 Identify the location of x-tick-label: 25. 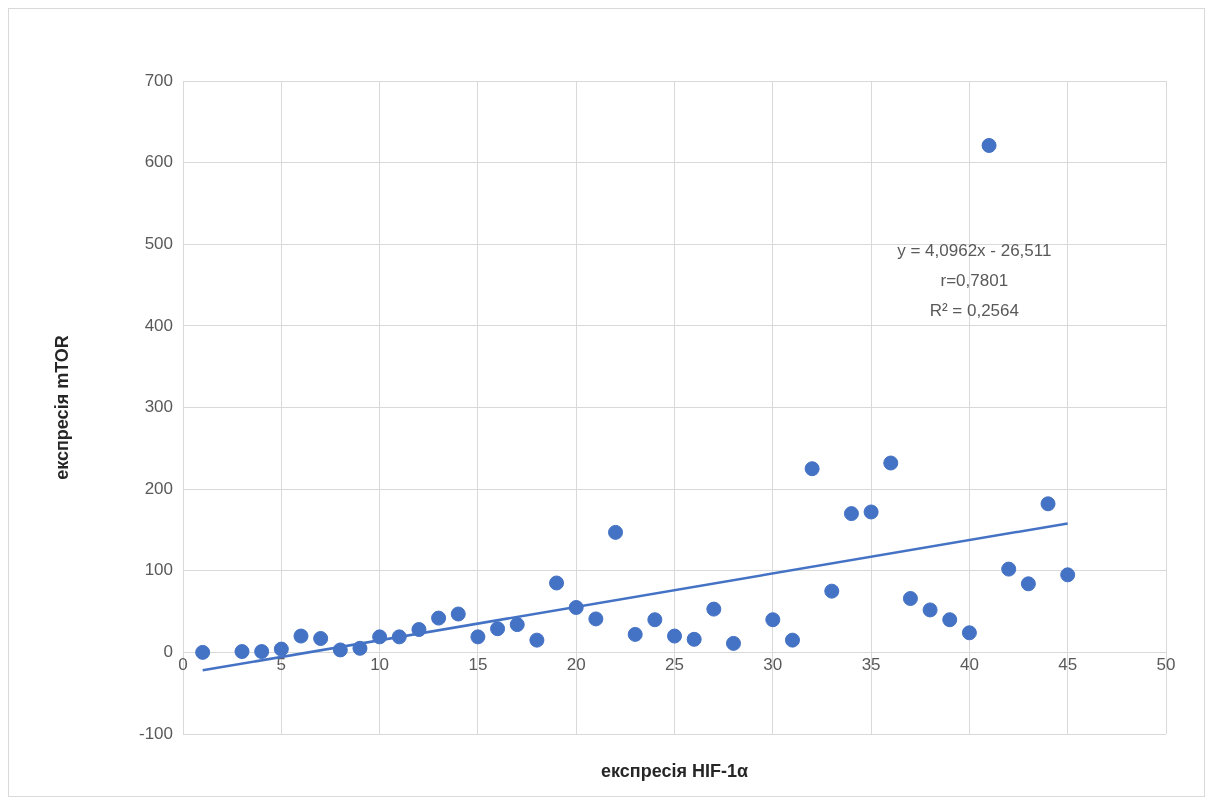
(674, 665).